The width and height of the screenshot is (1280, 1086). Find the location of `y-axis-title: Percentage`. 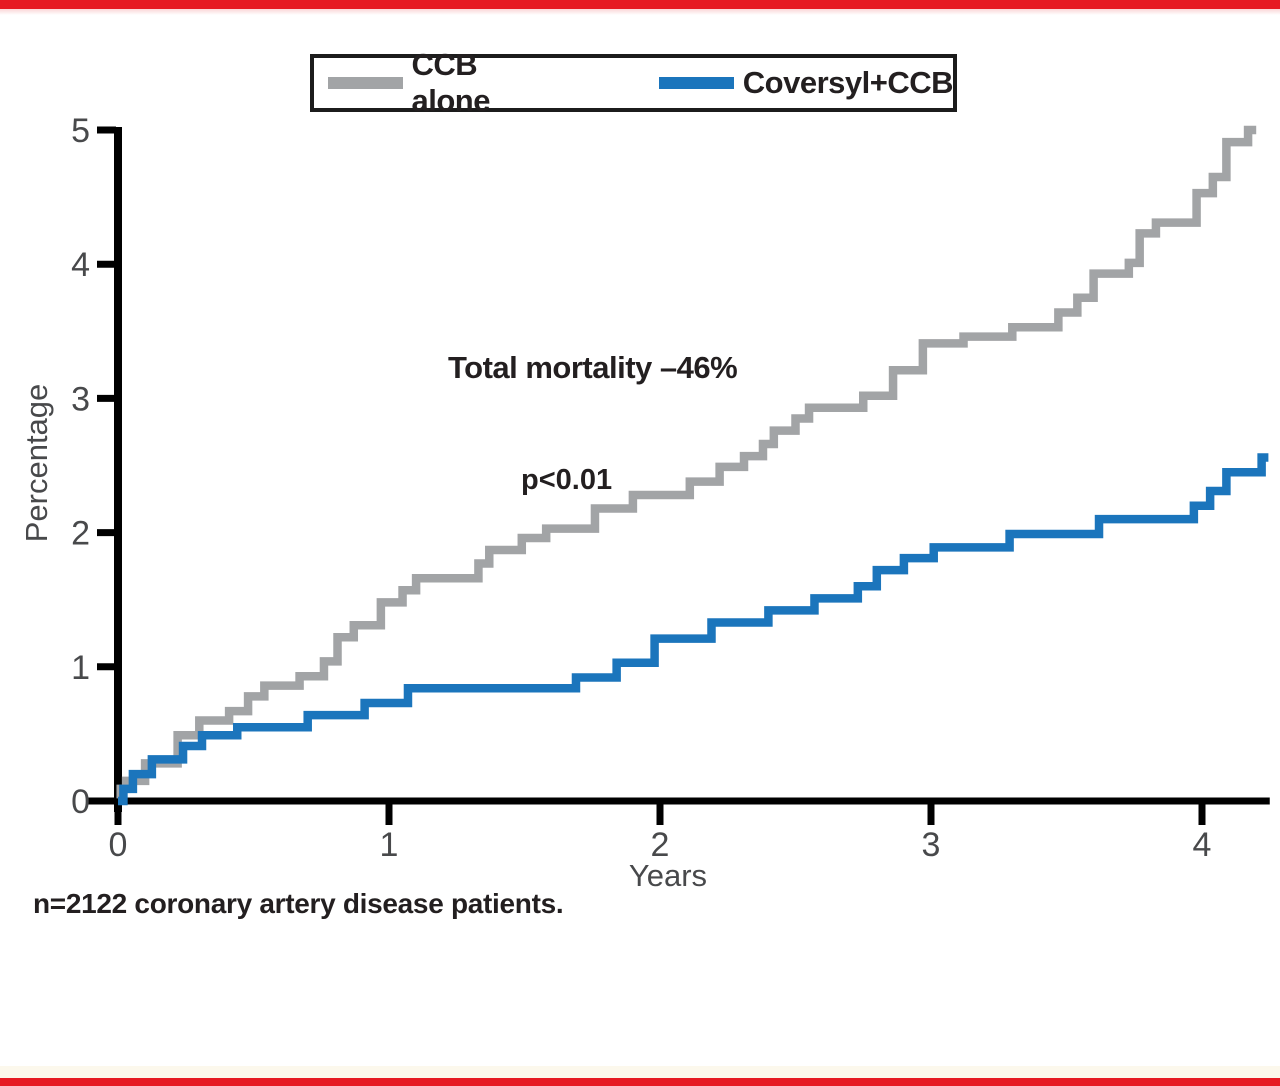

y-axis-title: Percentage is located at coordinates (36, 463).